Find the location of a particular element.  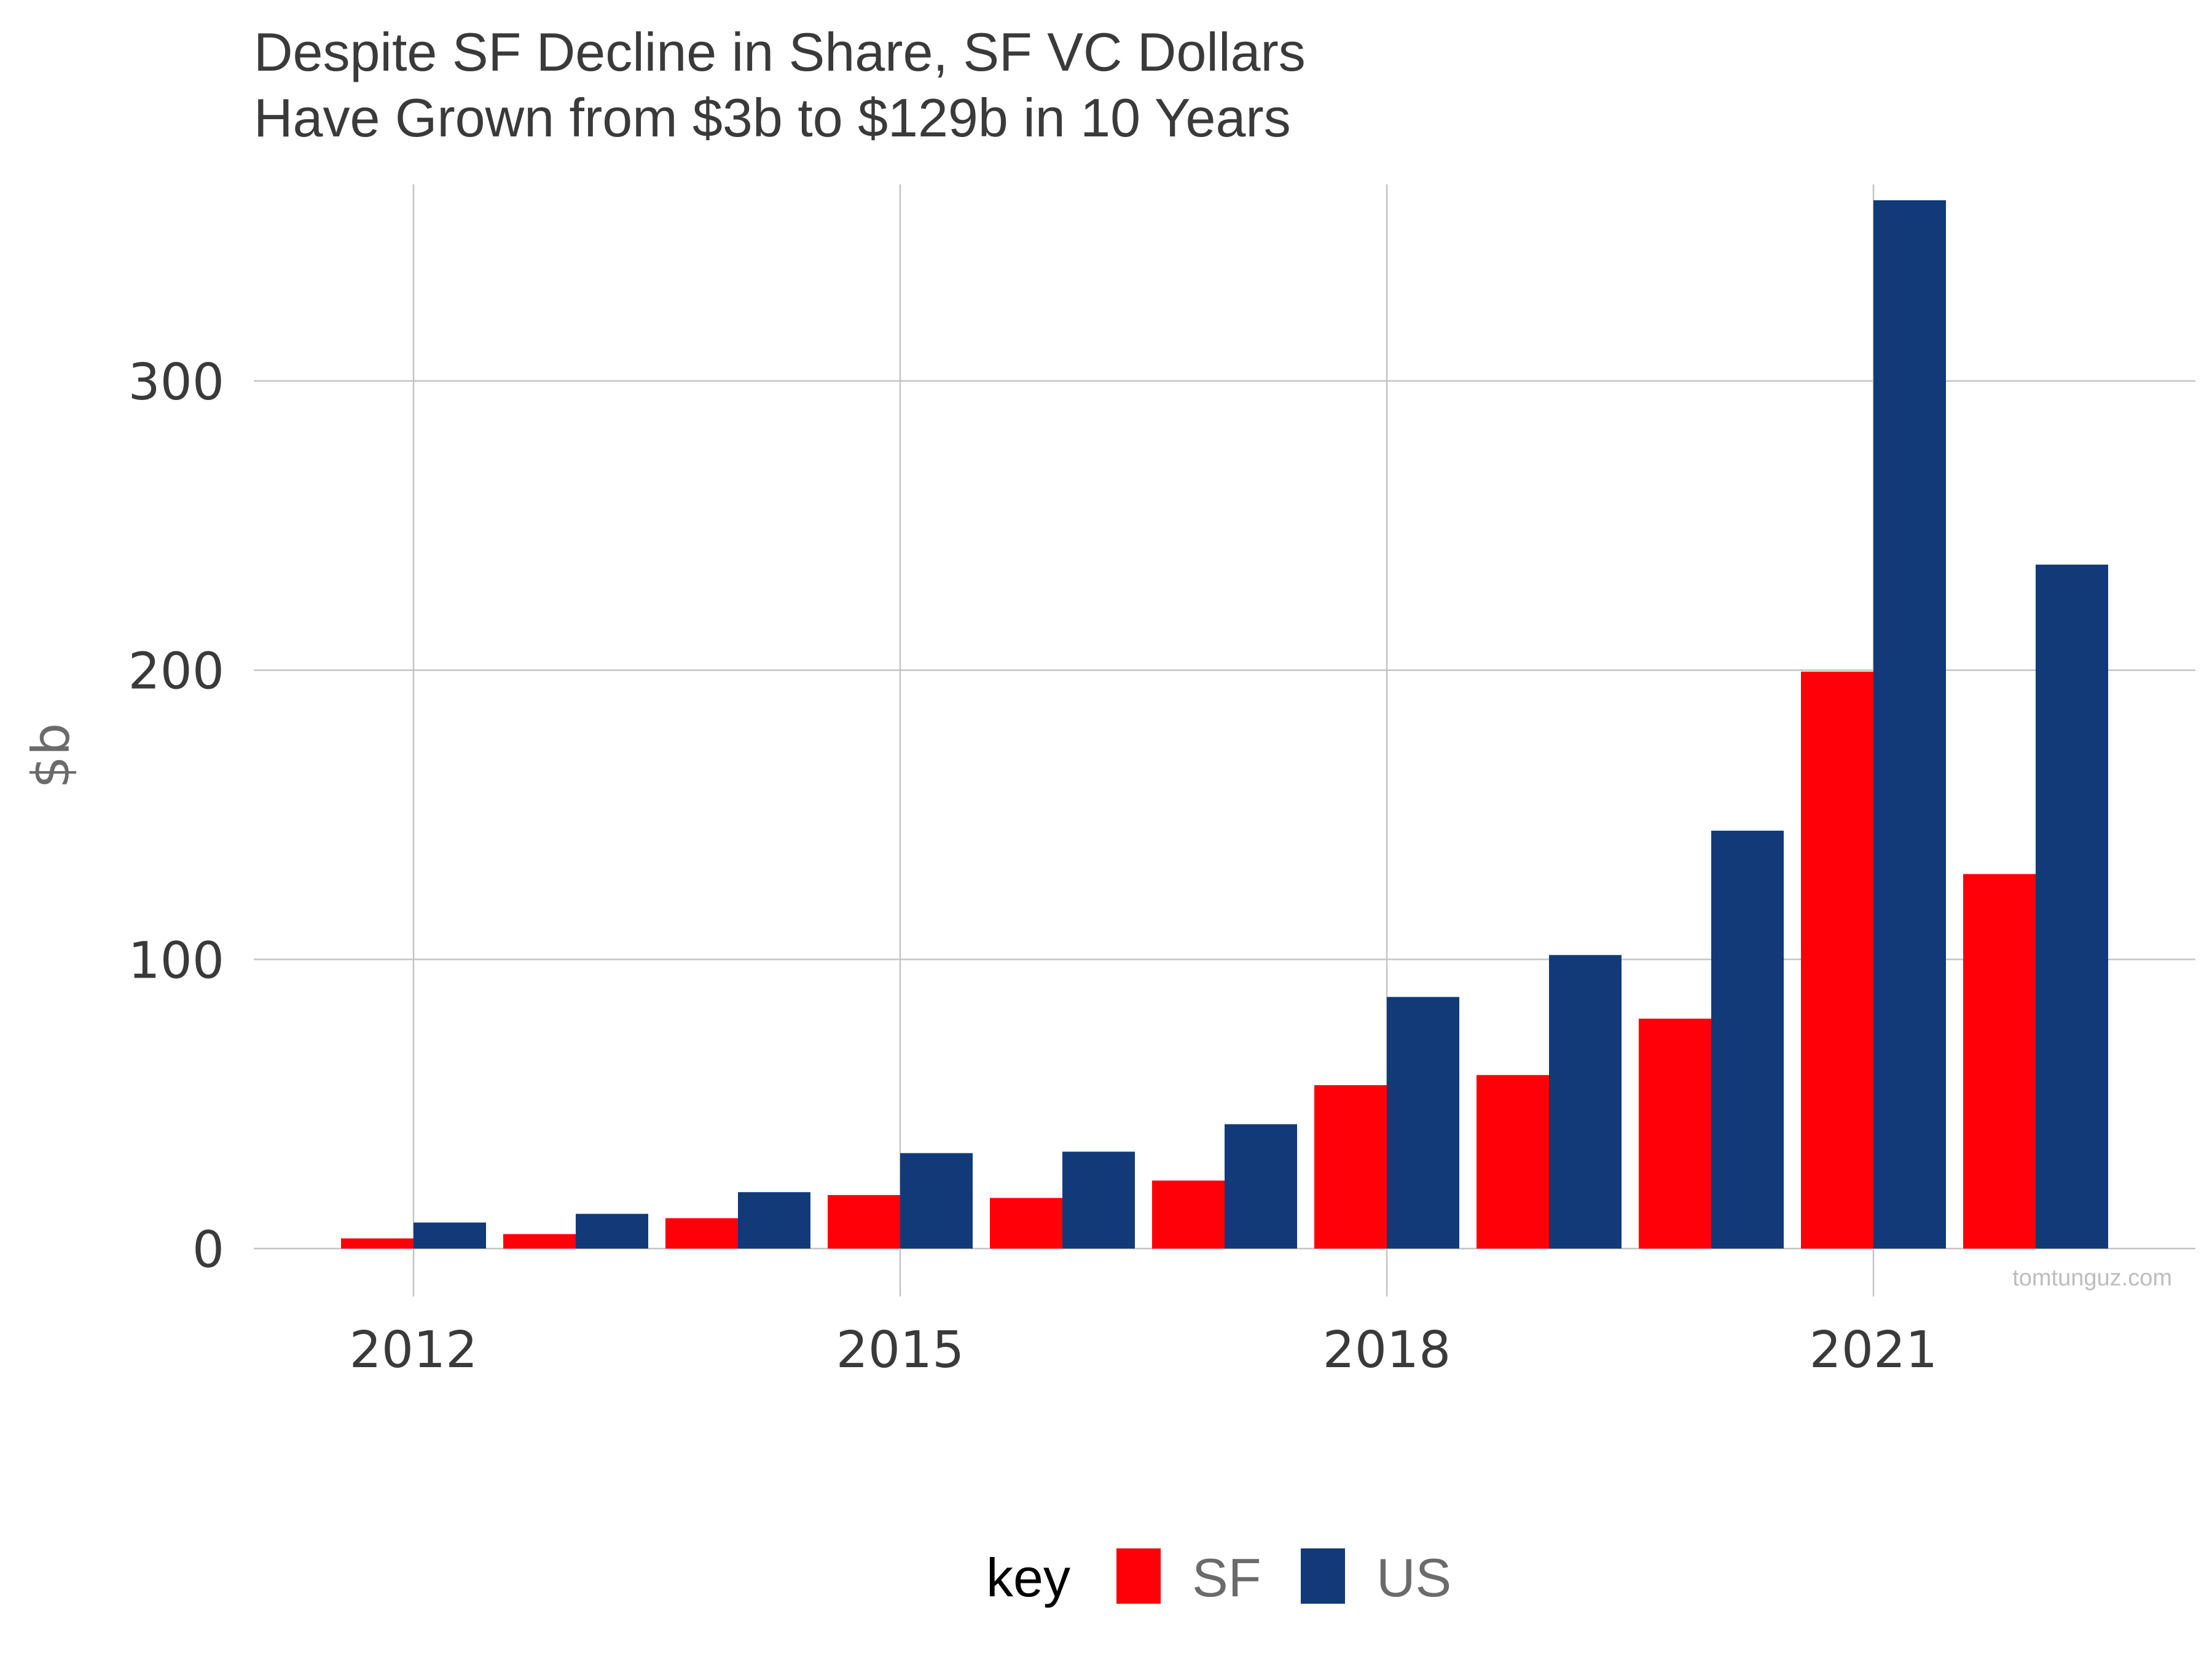

y-tick-label: 0 is located at coordinates (208, 1250).